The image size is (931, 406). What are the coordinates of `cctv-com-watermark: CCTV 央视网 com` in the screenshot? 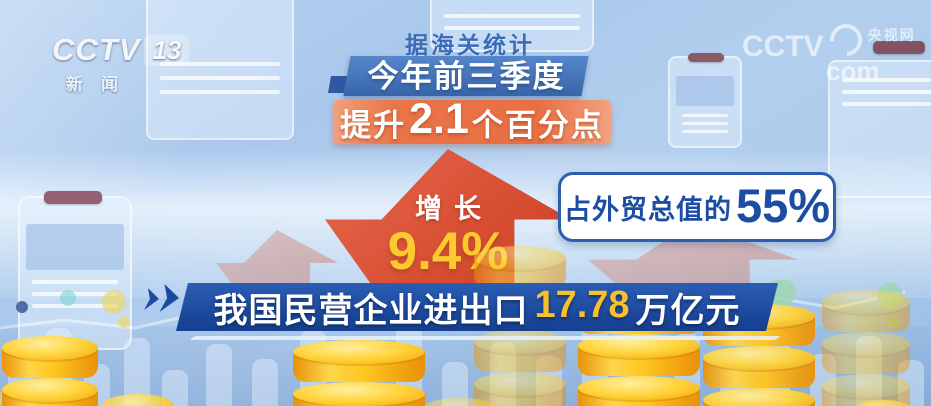 It's located at (829, 51).